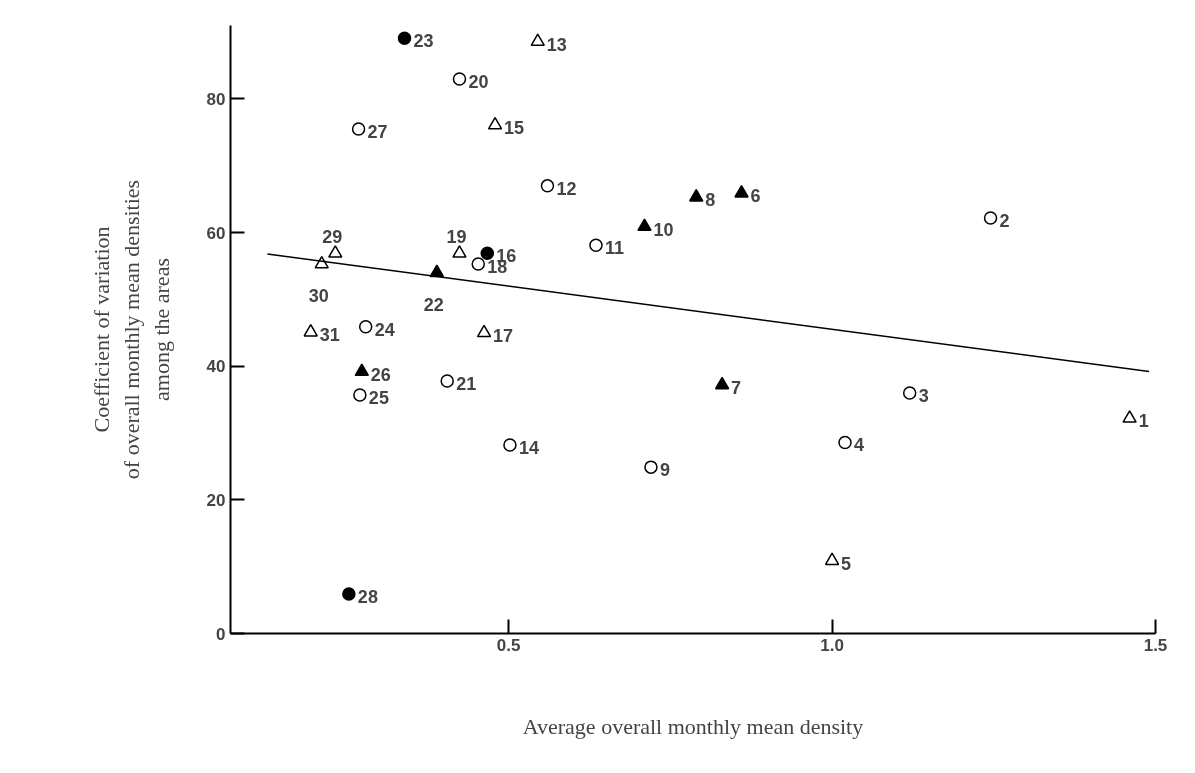 The width and height of the screenshot is (1195, 773). Describe the element at coordinates (710, 200) in the screenshot. I see `annotation: 8` at that location.